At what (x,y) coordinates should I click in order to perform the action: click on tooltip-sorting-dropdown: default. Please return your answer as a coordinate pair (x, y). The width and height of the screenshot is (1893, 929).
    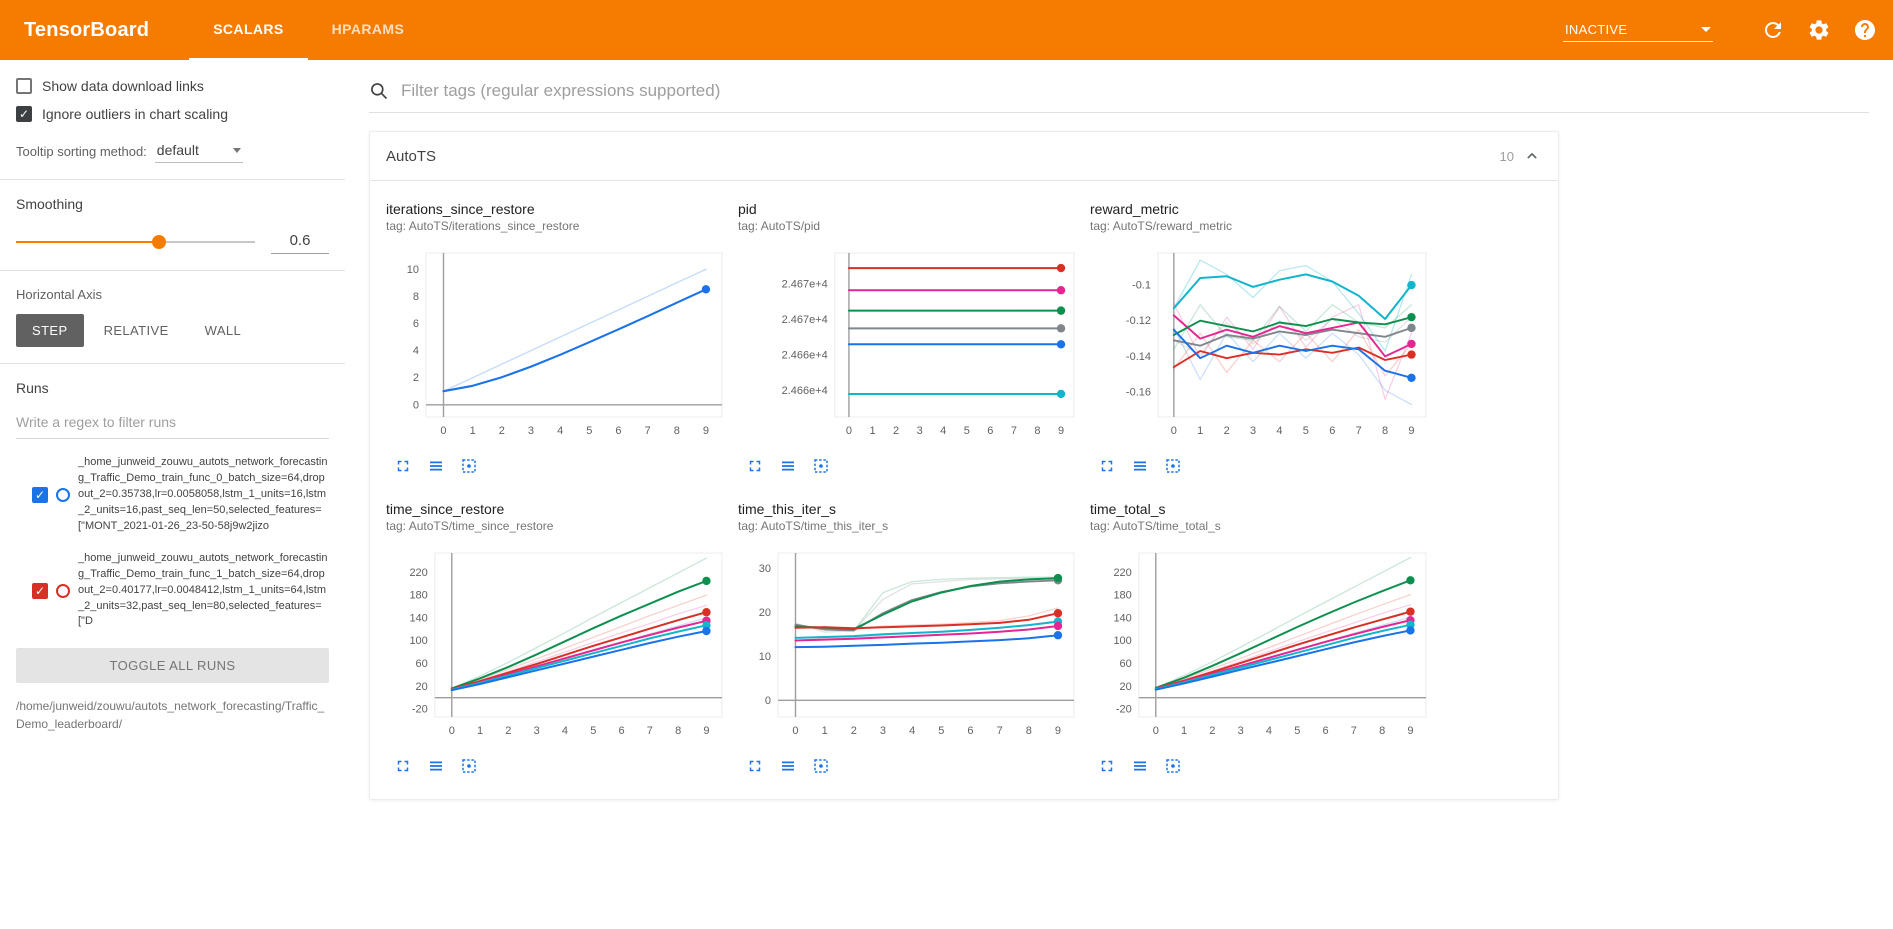
    Looking at the image, I should click on (198, 151).